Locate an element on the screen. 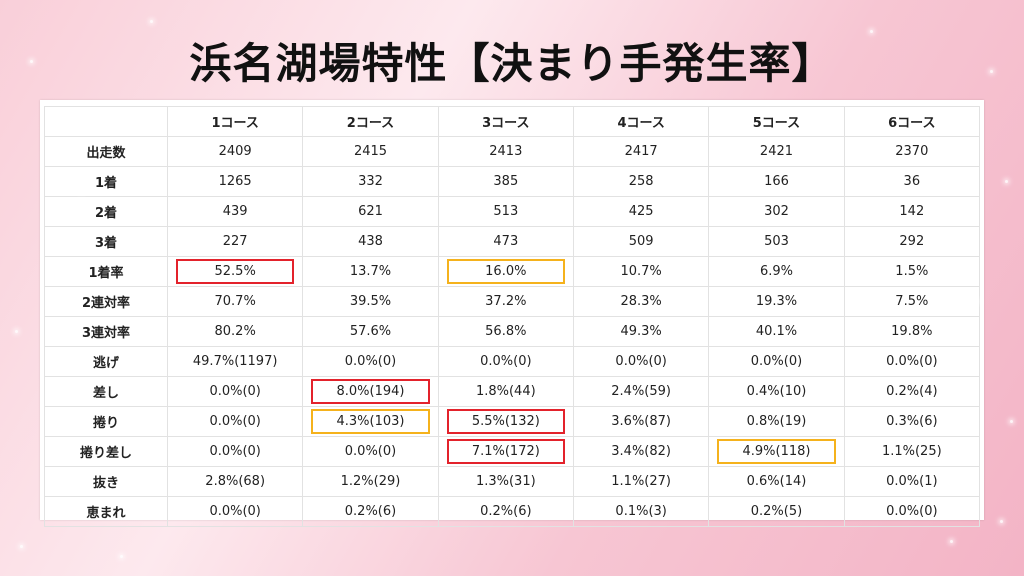  table-cell: 2417 is located at coordinates (641, 151).